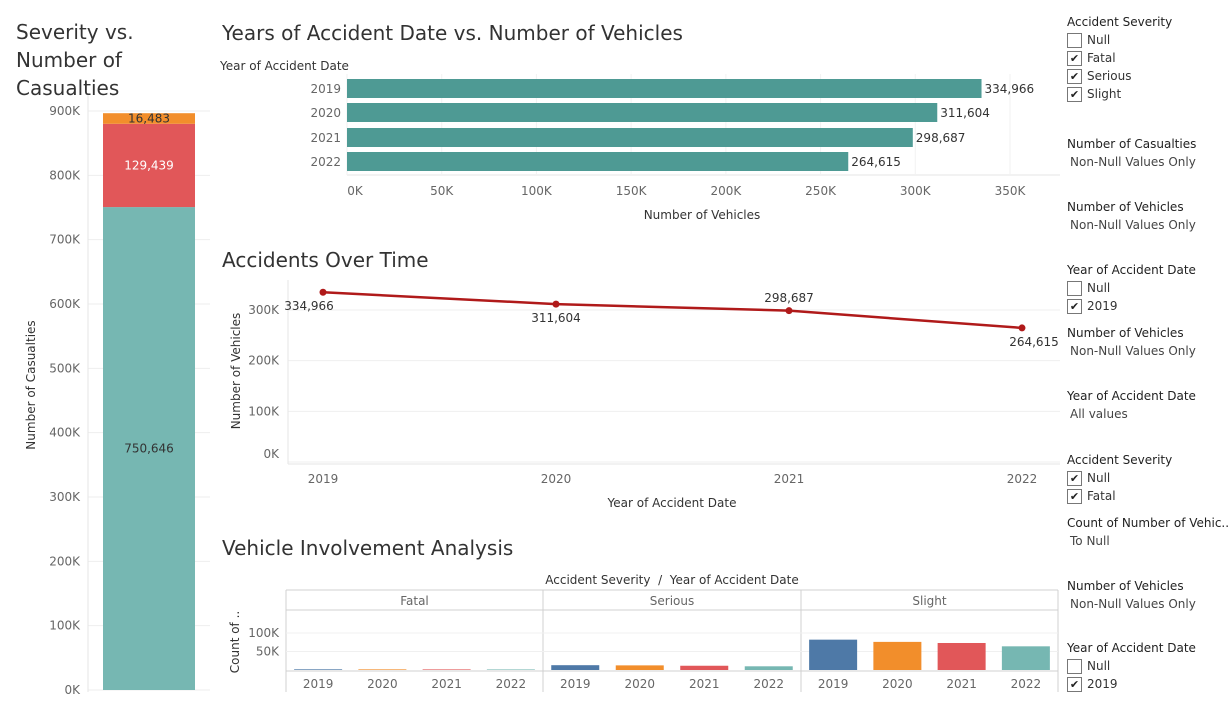 This screenshot has width=1230, height=704. What do you see at coordinates (1131, 153) in the screenshot?
I see `filter-group: Number of Casualties Non-Null Values Only` at bounding box center [1131, 153].